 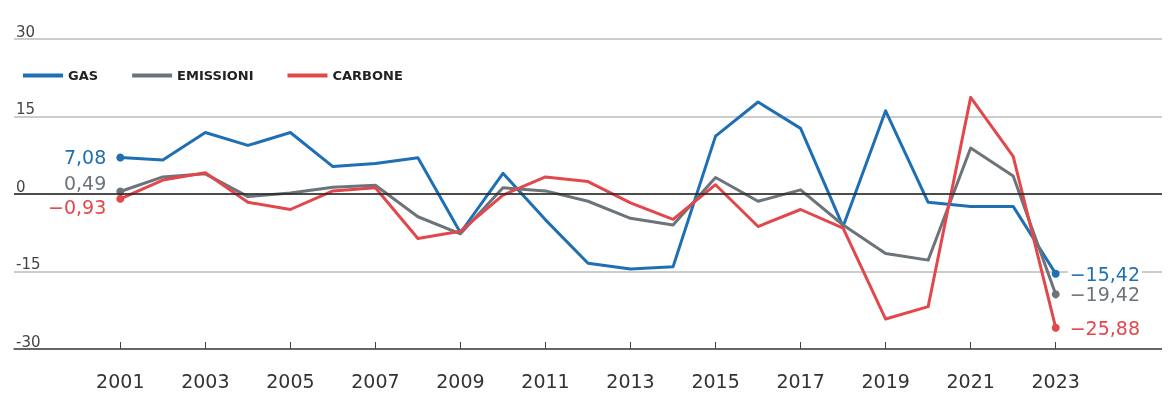 What do you see at coordinates (800, 380) in the screenshot?
I see `x-tick-label: 2017` at bounding box center [800, 380].